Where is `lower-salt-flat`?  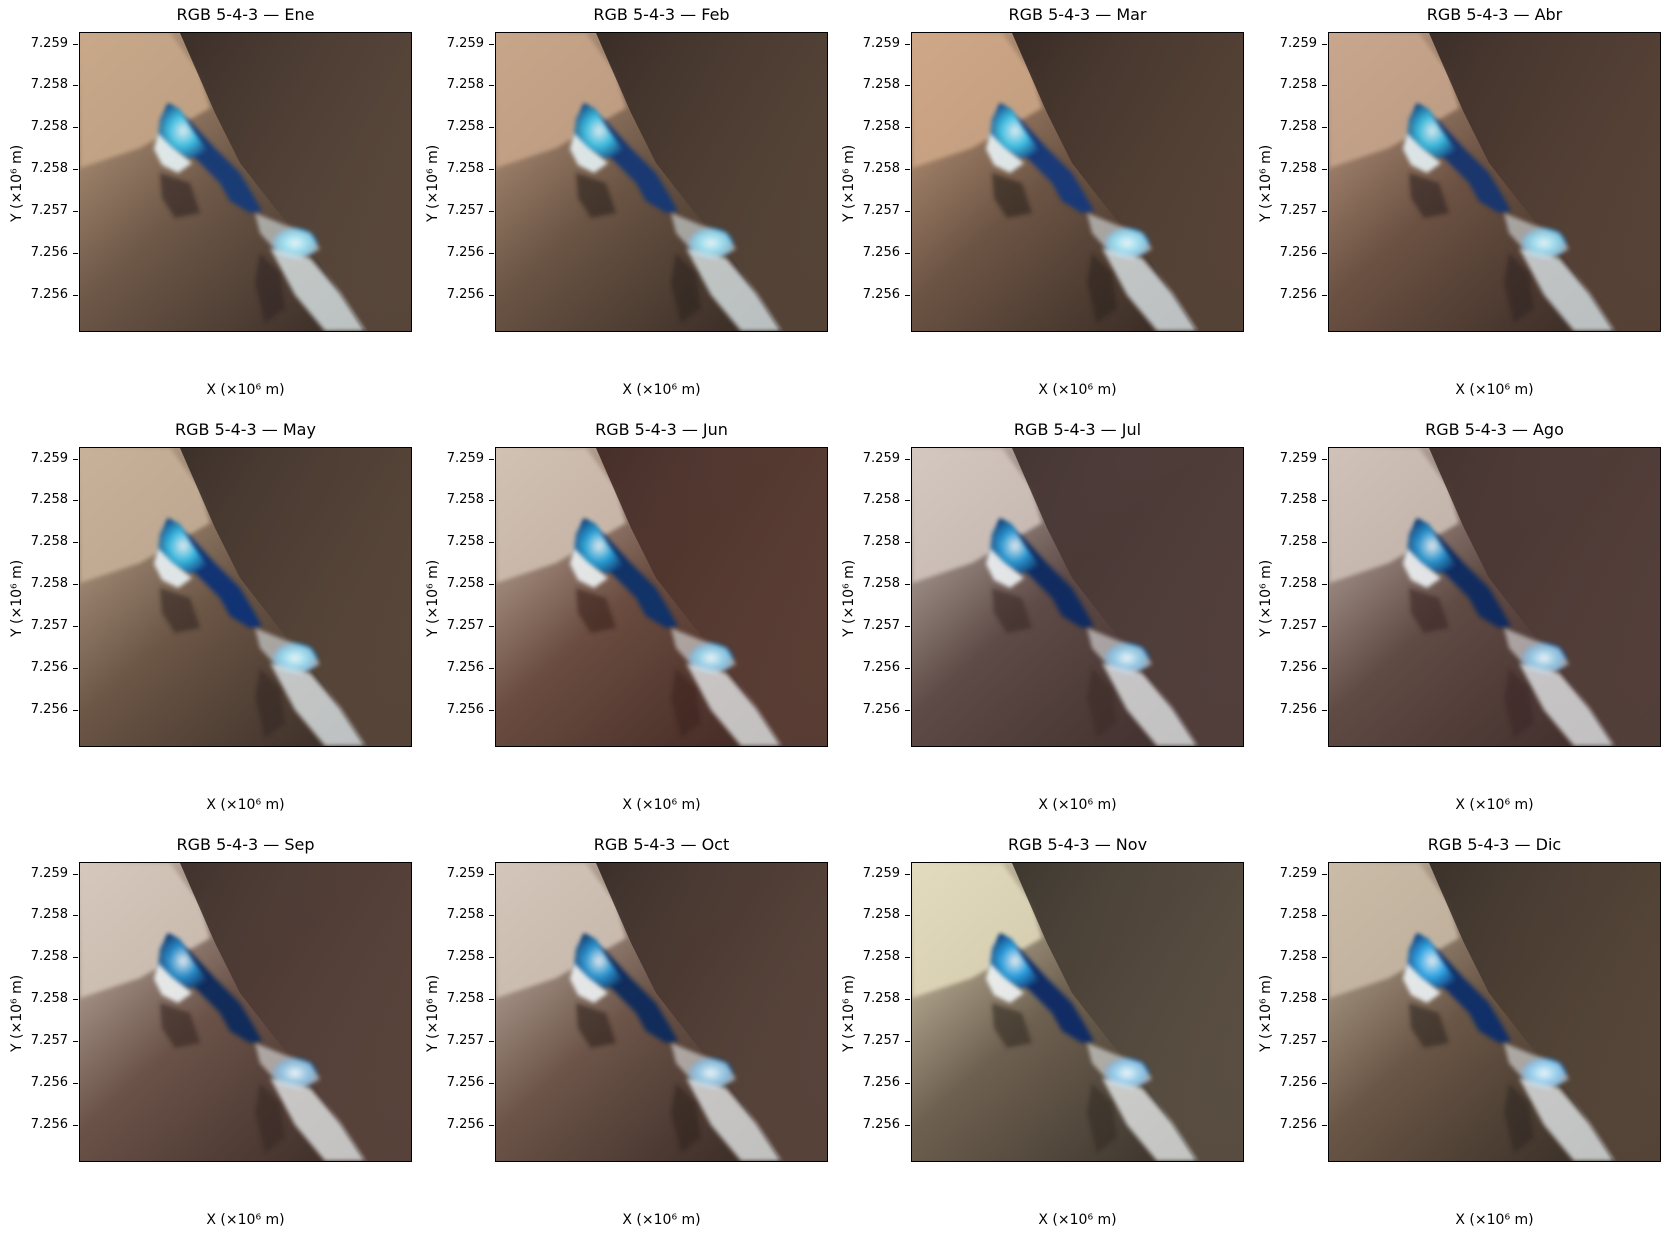 lower-salt-flat is located at coordinates (703, 1066).